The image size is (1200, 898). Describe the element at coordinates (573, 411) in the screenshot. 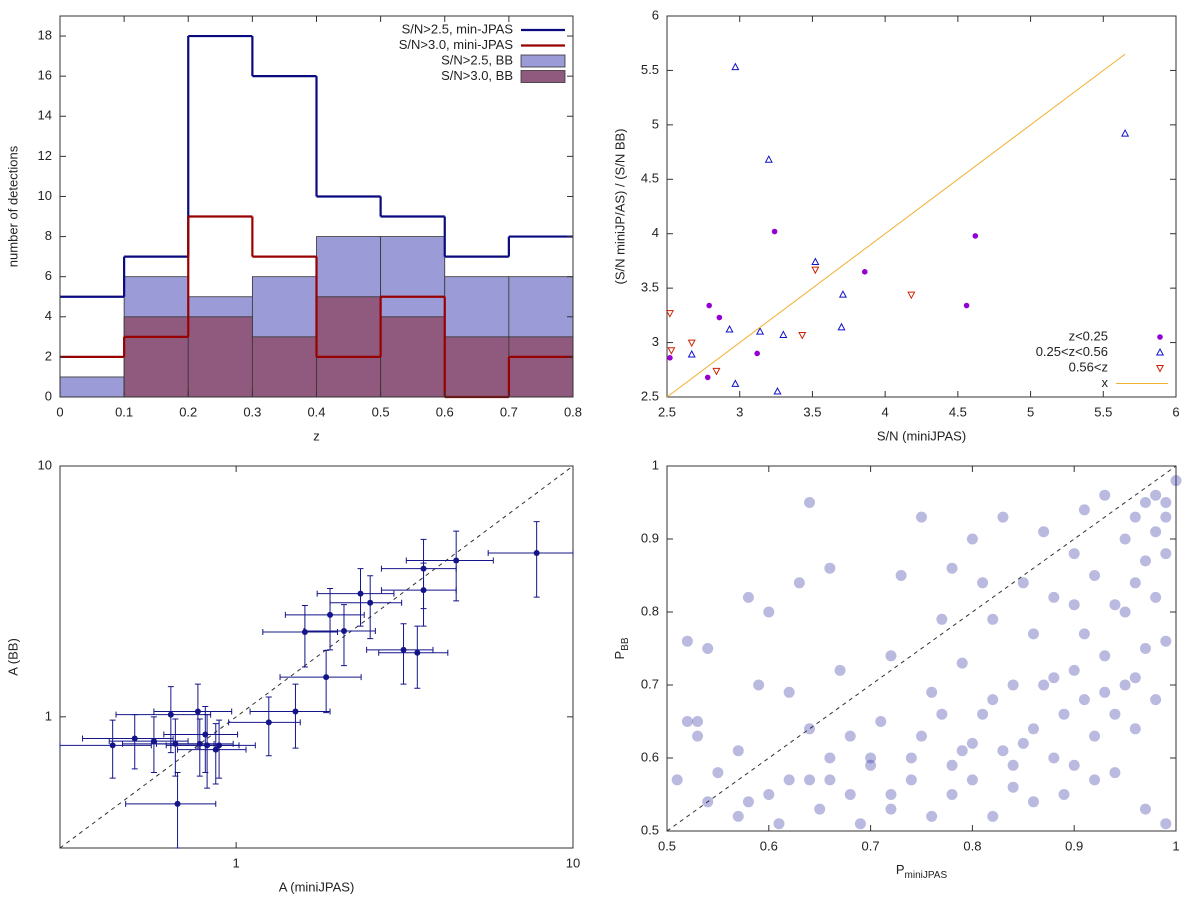

I see `x-tick-label: 0.8` at that location.